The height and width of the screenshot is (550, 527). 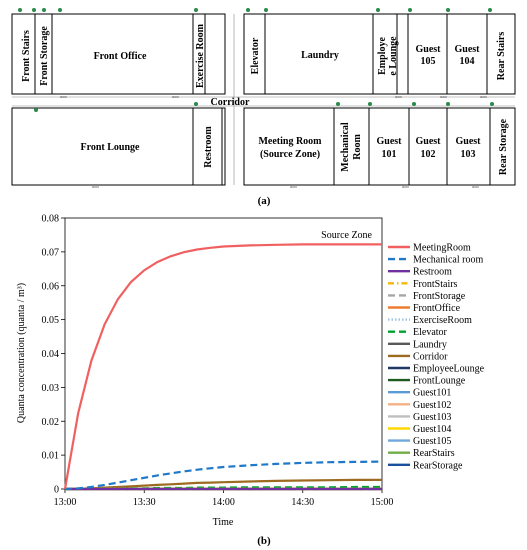 What do you see at coordinates (432, 393) in the screenshot?
I see `legend-label: Guest101` at bounding box center [432, 393].